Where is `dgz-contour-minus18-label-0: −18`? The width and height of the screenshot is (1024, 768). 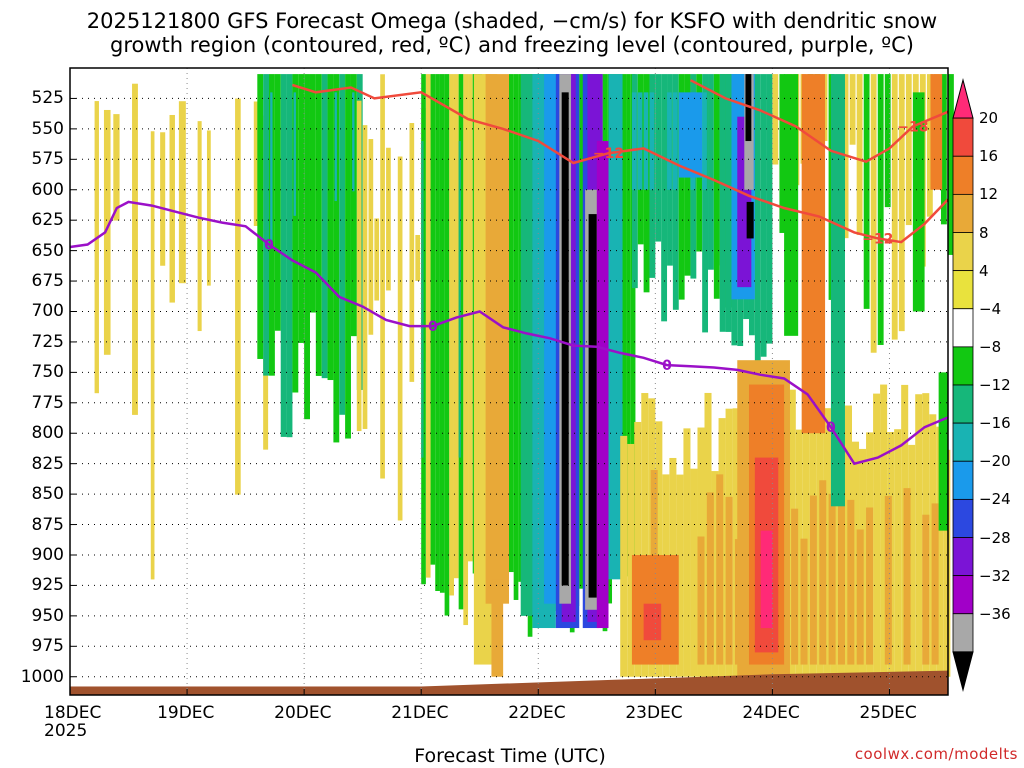 dgz-contour-minus18-label-0: −18 is located at coordinates (912, 127).